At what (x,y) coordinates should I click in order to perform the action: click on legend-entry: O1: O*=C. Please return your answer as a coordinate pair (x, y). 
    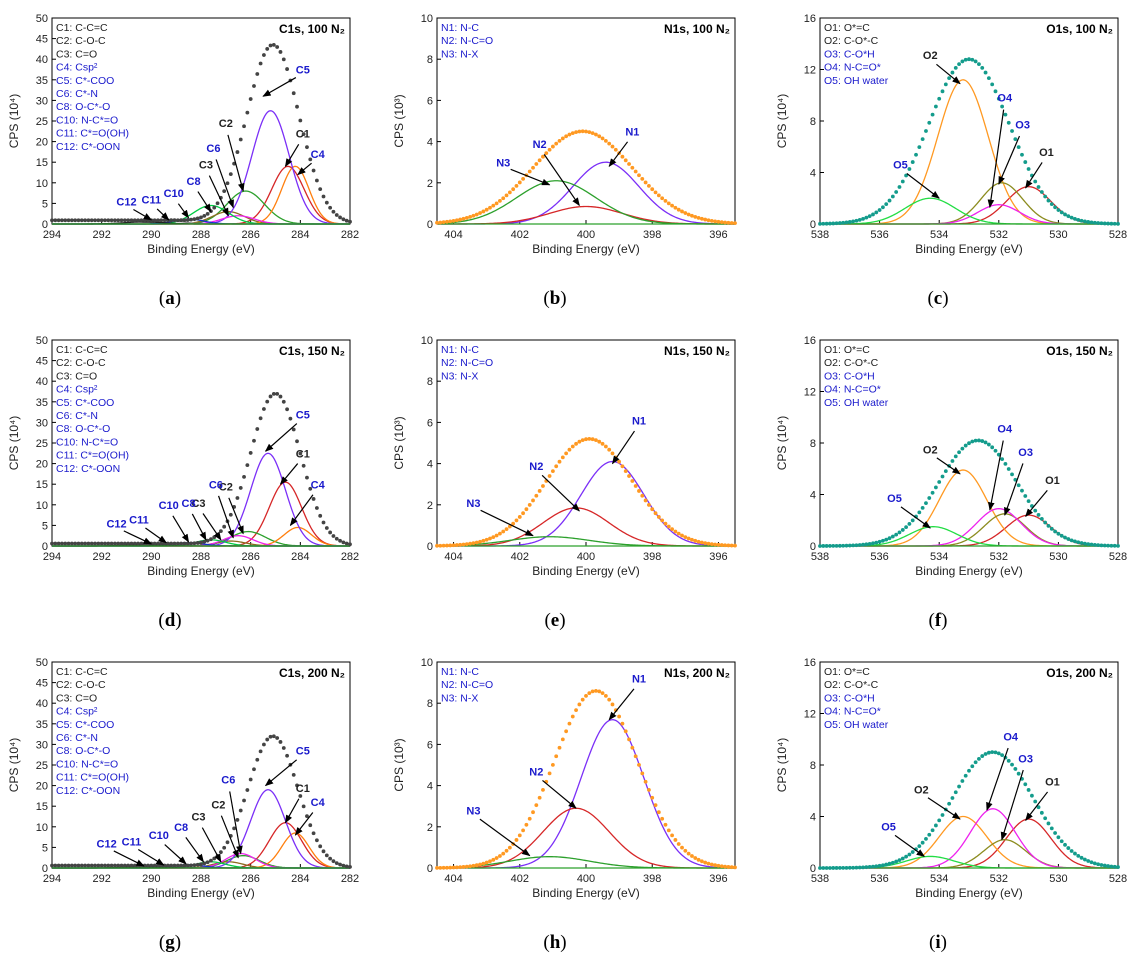
    Looking at the image, I should click on (847, 672).